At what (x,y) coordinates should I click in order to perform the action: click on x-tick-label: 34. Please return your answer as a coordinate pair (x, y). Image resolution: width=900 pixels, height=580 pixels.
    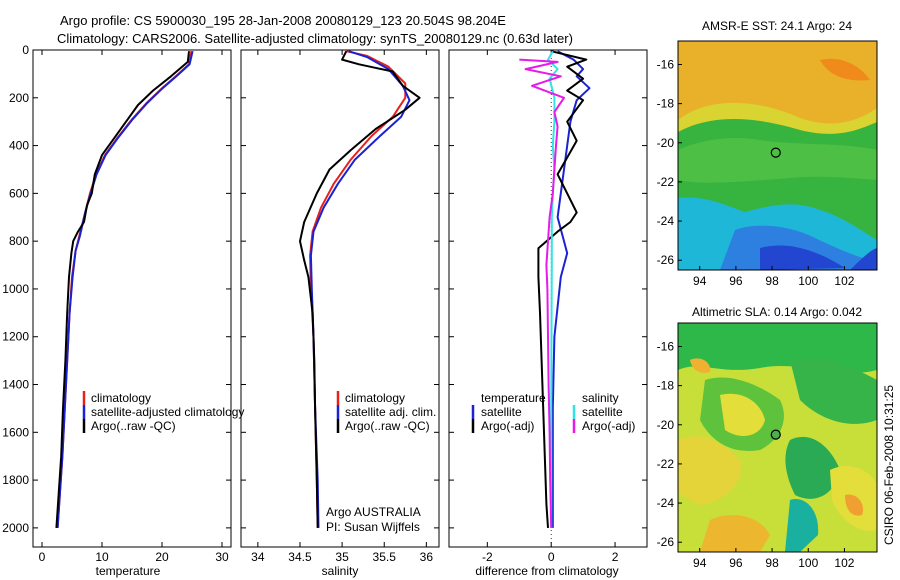
    Looking at the image, I should click on (258, 557).